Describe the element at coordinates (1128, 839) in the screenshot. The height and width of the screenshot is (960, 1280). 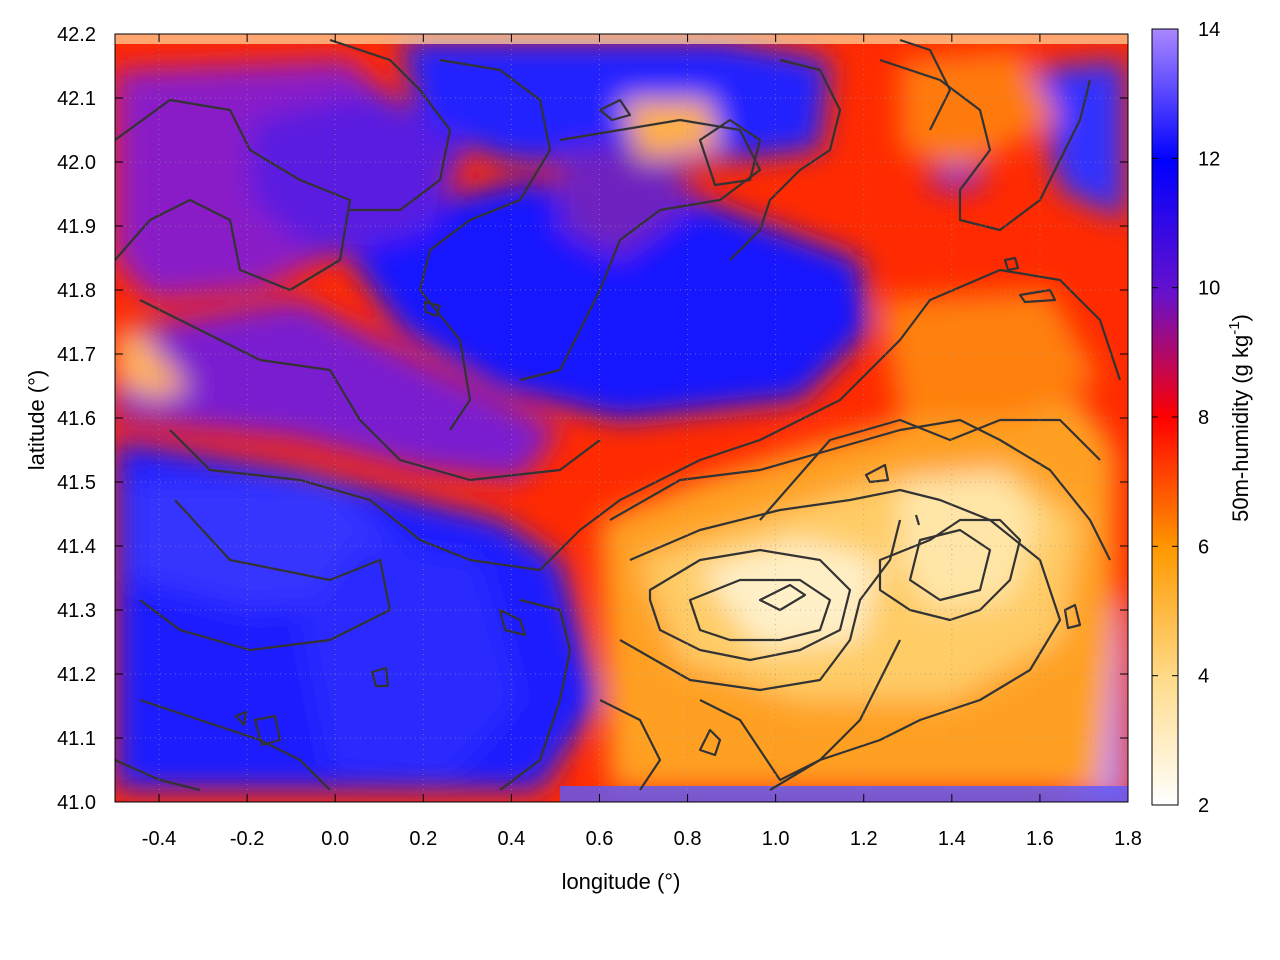
I see `x-tick-label: 1.8` at that location.